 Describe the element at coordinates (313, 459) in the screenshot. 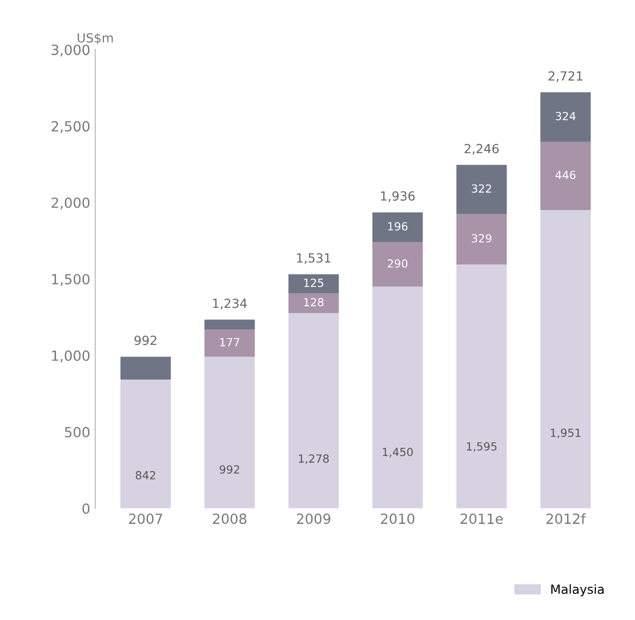

I see `data-label: 1,278` at that location.